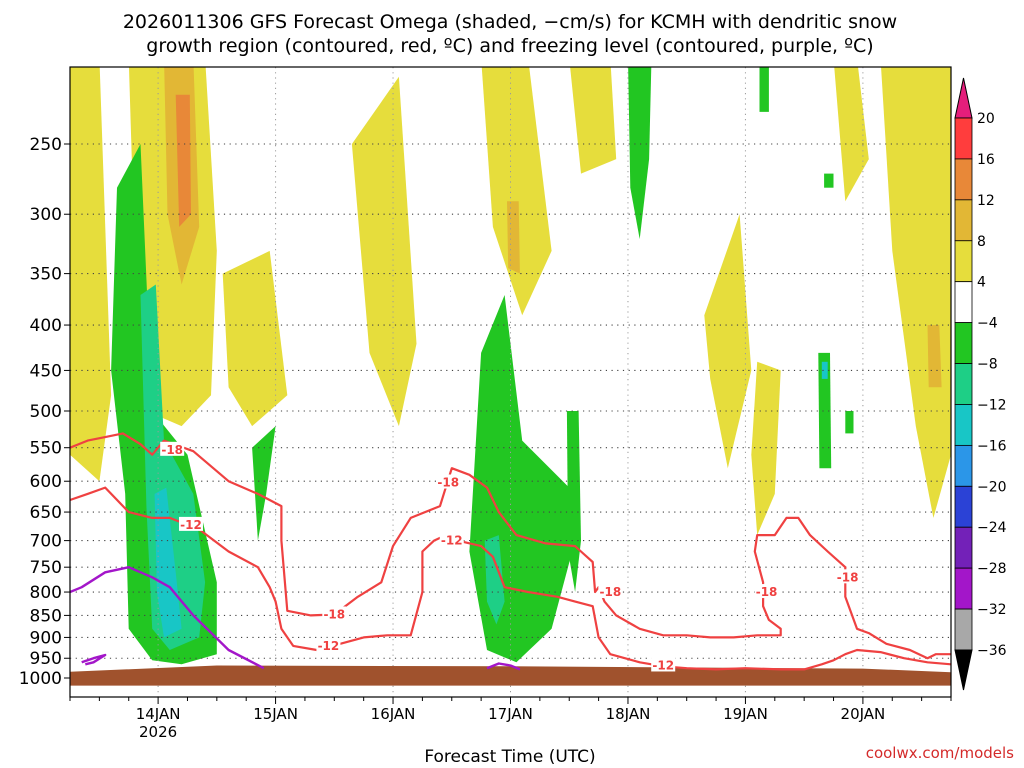 The width and height of the screenshot is (1024, 768). What do you see at coordinates (992, 569) in the screenshot?
I see `colorbar-label-11: −28` at bounding box center [992, 569].